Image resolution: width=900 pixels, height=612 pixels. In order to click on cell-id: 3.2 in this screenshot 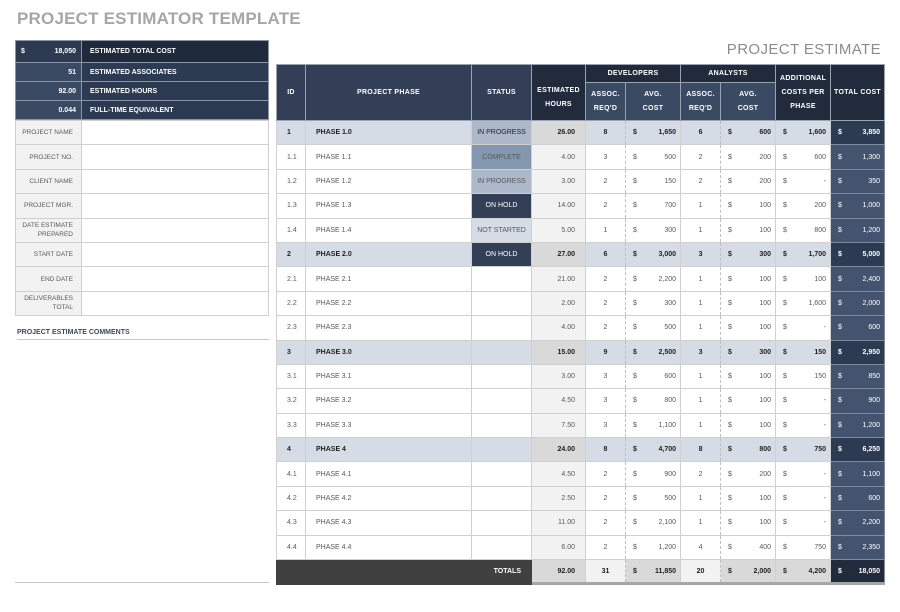, I will do `click(291, 401)`.